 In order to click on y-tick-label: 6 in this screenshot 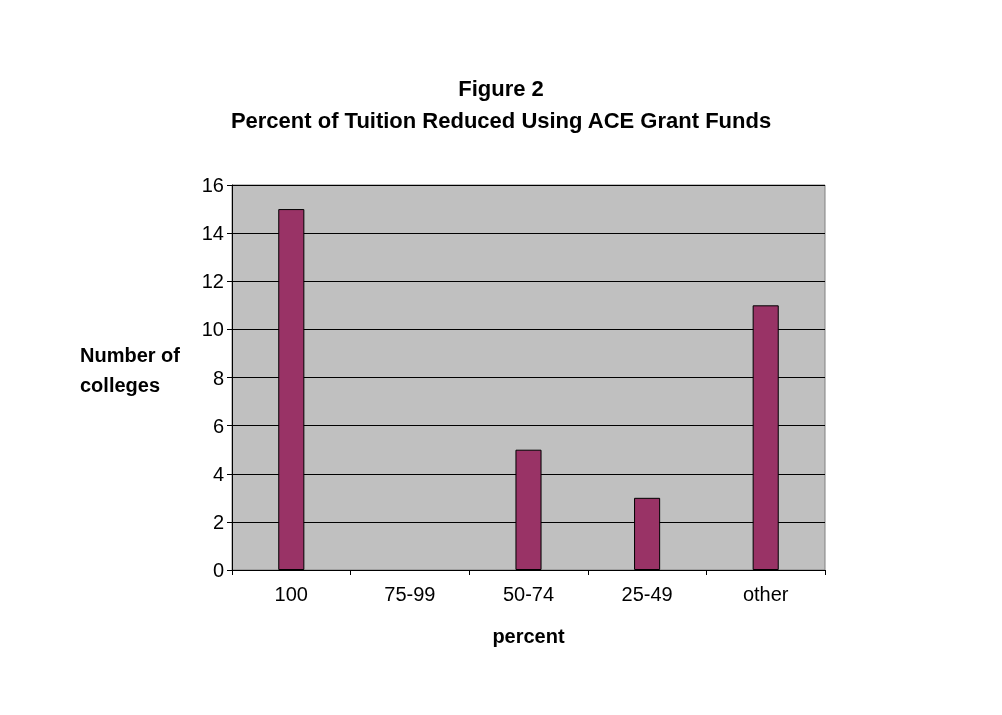, I will do `click(218, 425)`.